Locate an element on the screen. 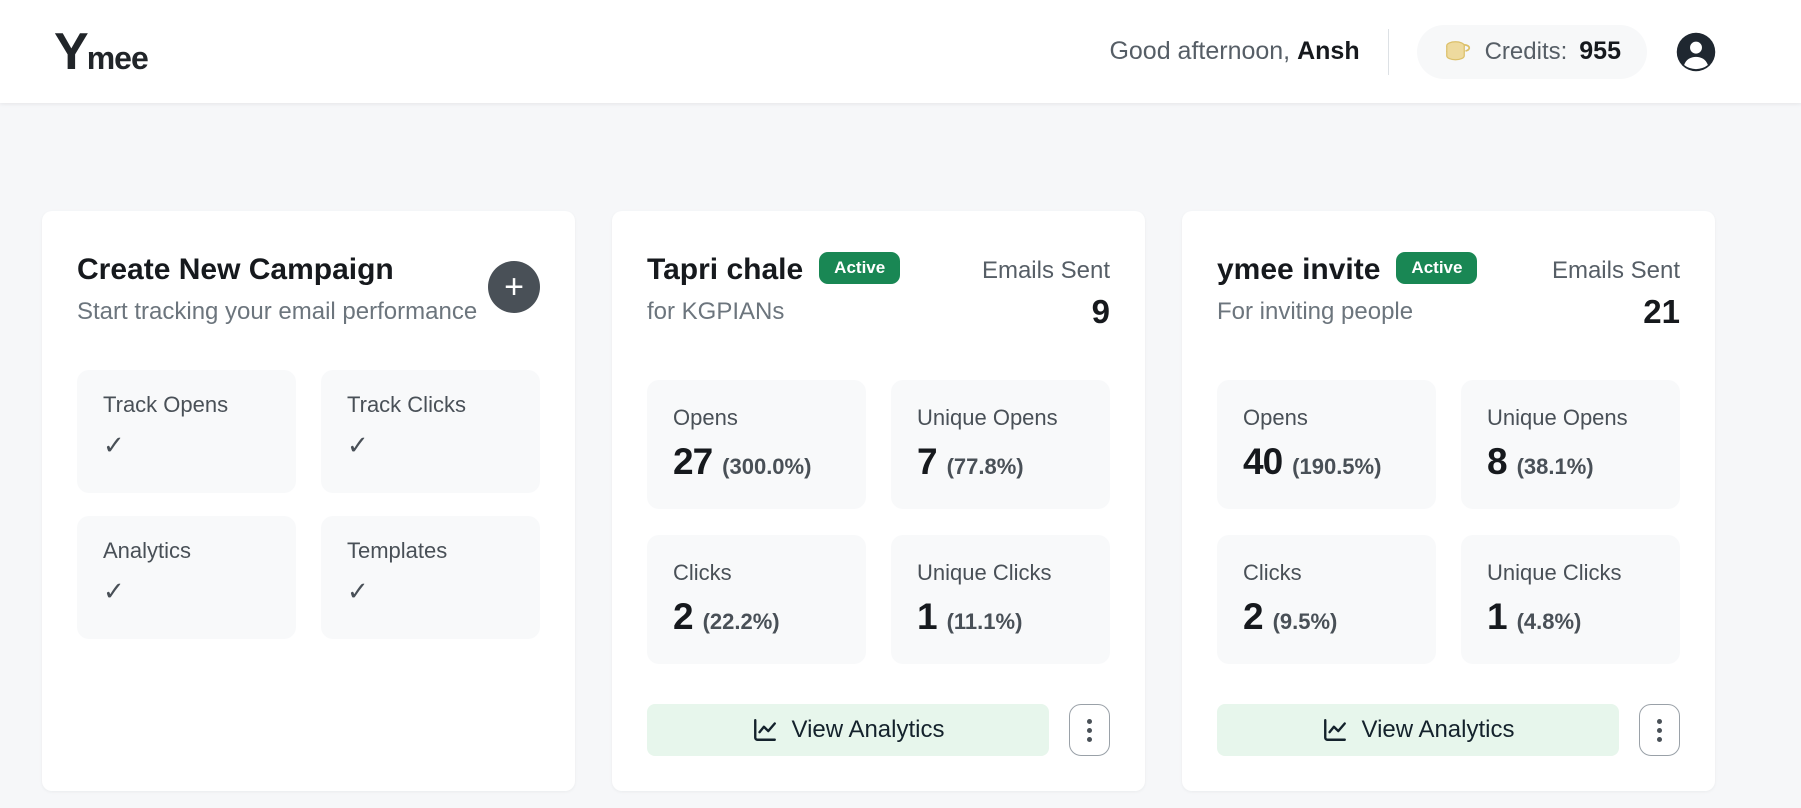 This screenshot has width=1801, height=808. emails-sent-block: Emails Sent 9 is located at coordinates (1046, 292).